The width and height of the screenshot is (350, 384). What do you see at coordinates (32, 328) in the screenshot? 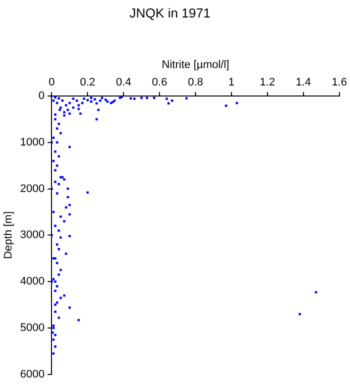
I see `y-tick-label: 5000` at bounding box center [32, 328].